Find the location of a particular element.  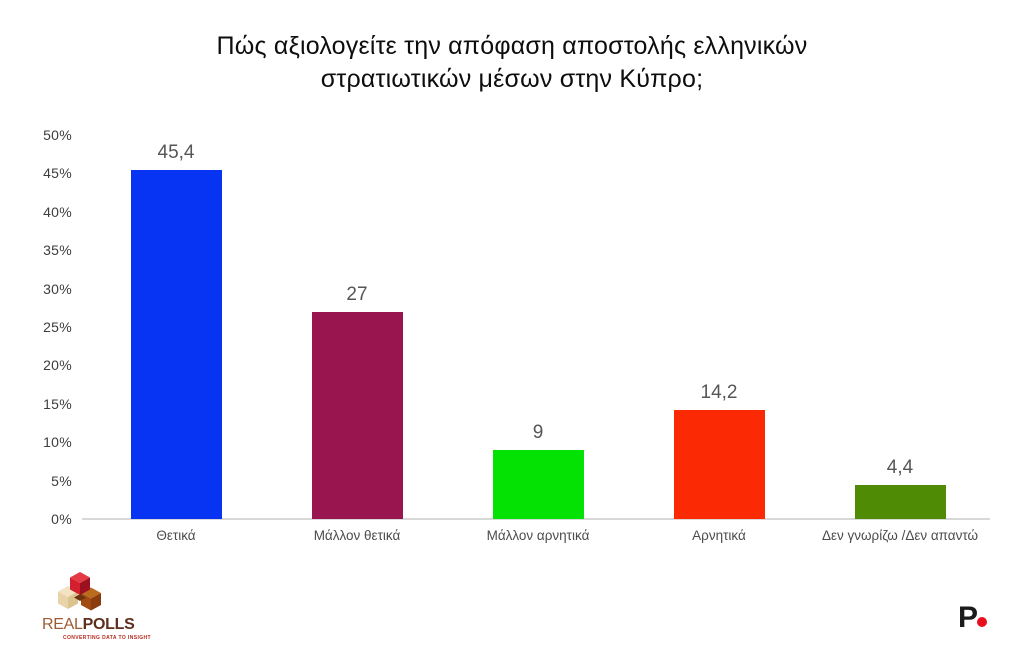

realpolls-wordmark-polls: POLLS is located at coordinates (108, 624).